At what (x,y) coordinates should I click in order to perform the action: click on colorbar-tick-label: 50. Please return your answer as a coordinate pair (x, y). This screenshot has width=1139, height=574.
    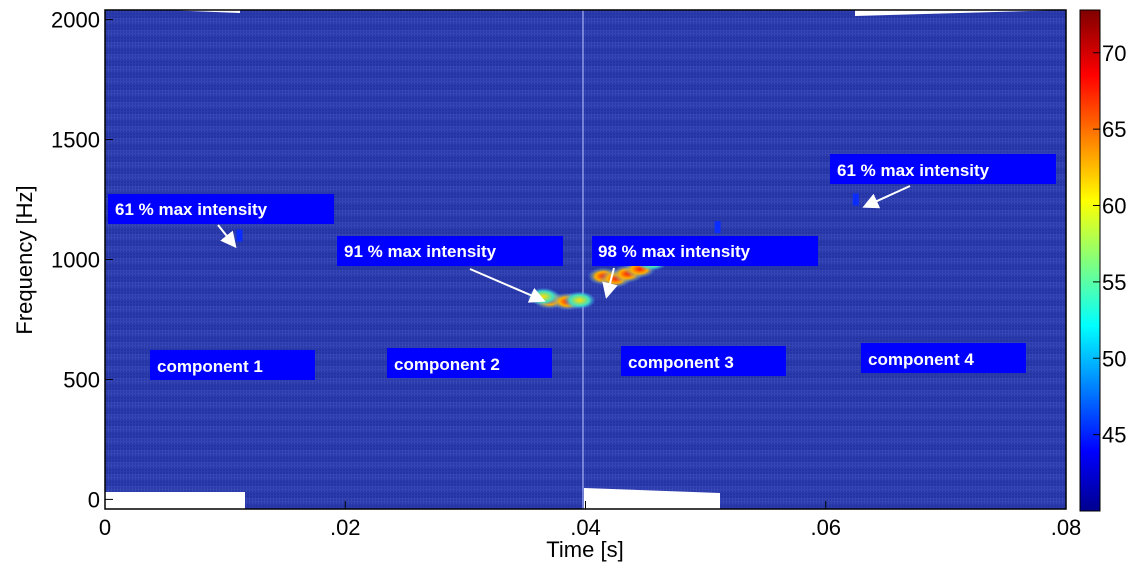
    Looking at the image, I should click on (1114, 358).